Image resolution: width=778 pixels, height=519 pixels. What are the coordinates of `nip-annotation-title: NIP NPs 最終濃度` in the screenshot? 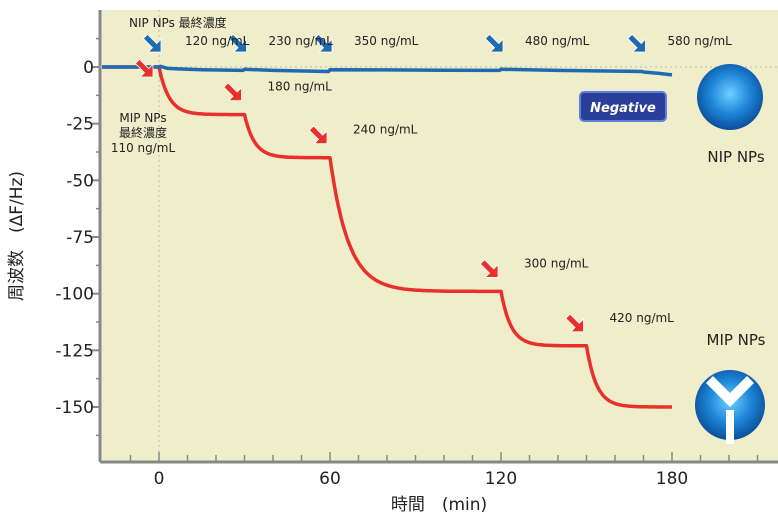 It's located at (178, 22).